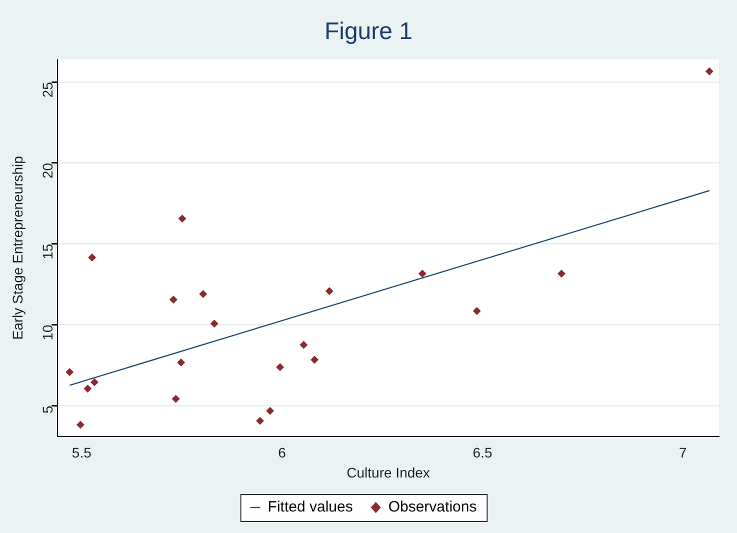 This screenshot has width=737, height=533. What do you see at coordinates (47, 409) in the screenshot?
I see `y-tick-label: 5` at bounding box center [47, 409].